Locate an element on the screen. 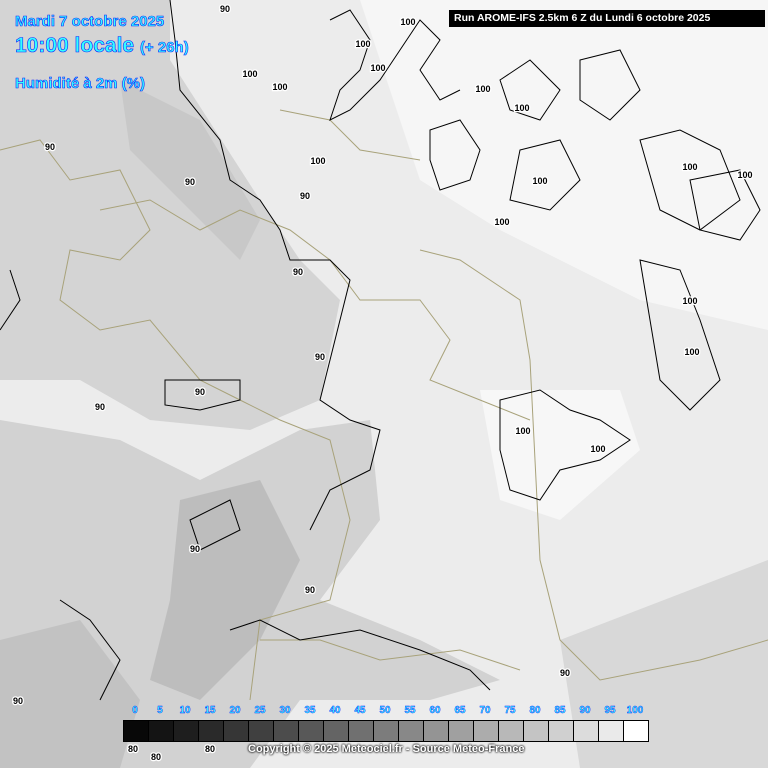 The height and width of the screenshot is (768, 768). legend-label: 60 is located at coordinates (435, 710).